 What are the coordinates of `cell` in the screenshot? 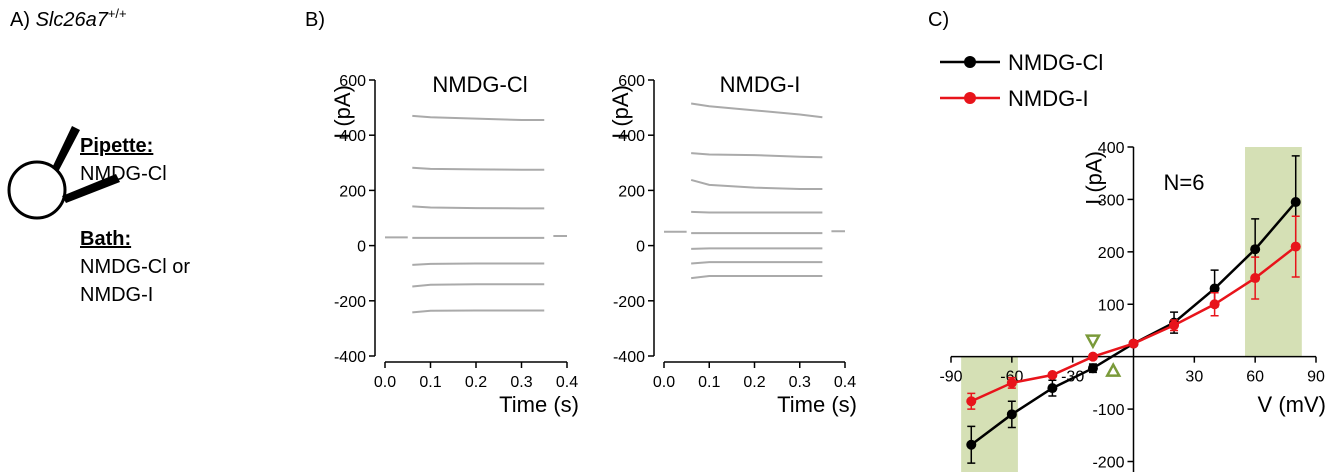 It's located at (37, 190).